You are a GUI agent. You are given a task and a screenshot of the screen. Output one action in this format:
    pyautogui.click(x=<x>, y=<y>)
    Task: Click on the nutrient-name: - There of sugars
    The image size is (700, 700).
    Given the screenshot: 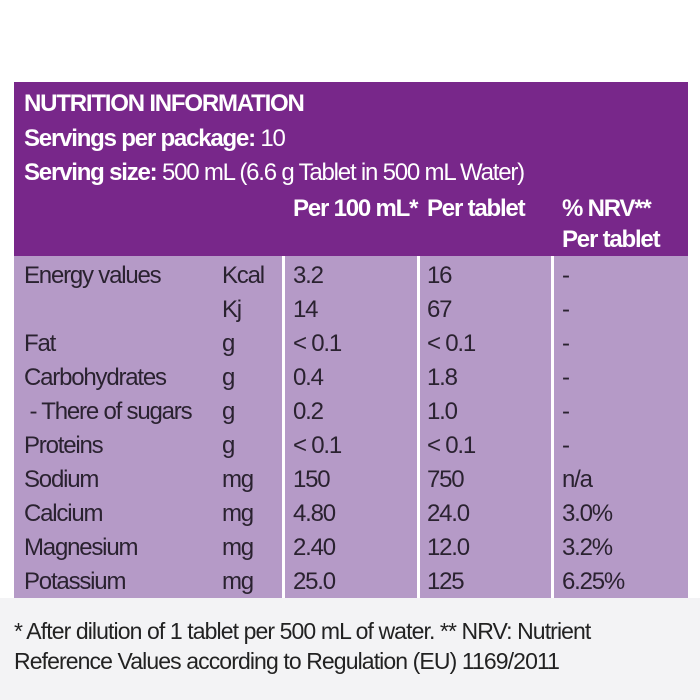 What is the action you would take?
    pyautogui.click(x=108, y=411)
    